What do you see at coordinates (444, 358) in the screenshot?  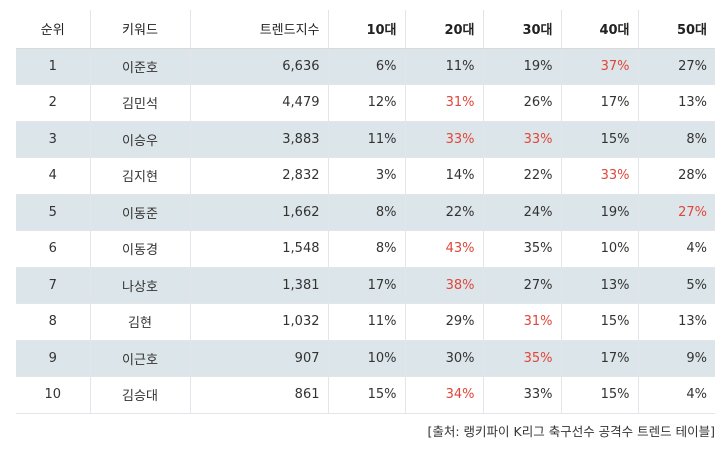 I see `age-share-cell: 30%` at bounding box center [444, 358].